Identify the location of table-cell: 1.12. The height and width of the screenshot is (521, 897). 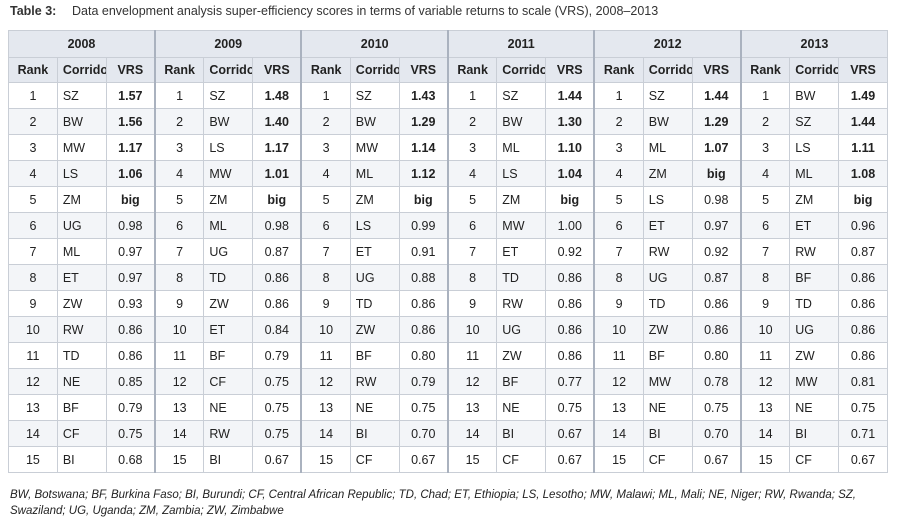
(423, 173).